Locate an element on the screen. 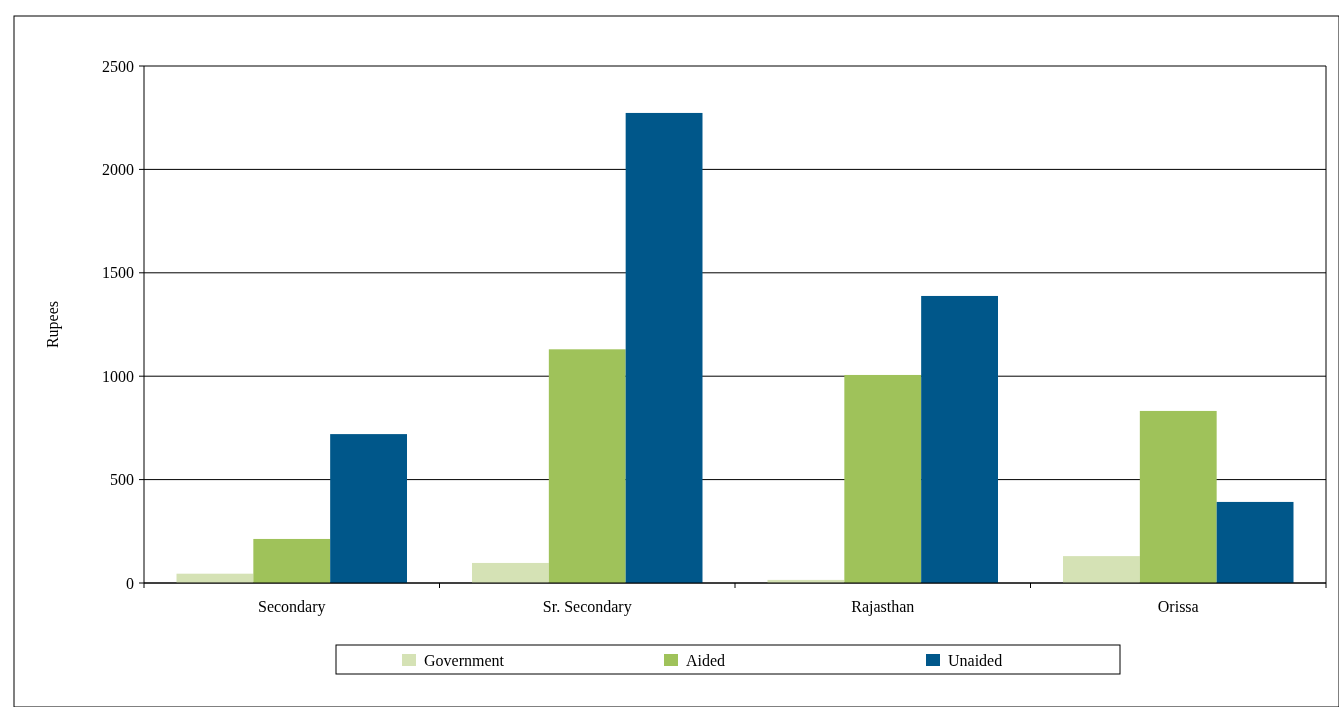 This screenshot has height=707, width=1339. x-tick-label: Sr. Secondary is located at coordinates (587, 607).